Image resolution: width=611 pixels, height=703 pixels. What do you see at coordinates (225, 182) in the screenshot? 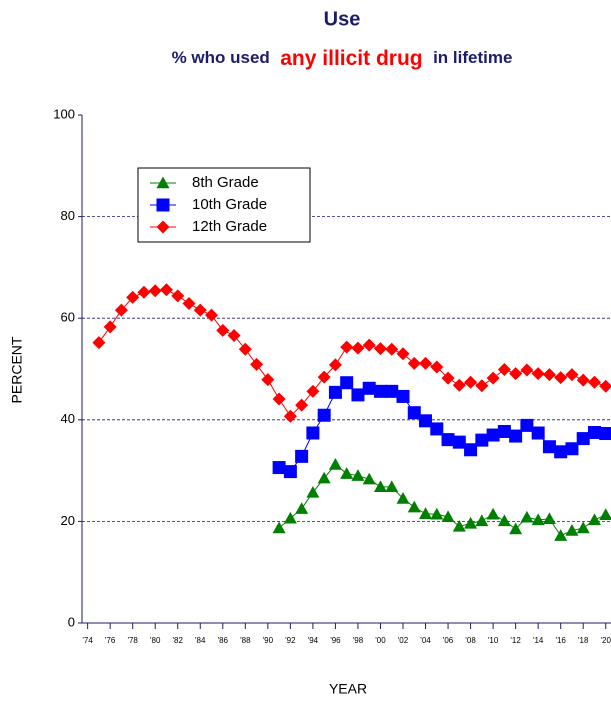
I see `legend-label: 8th Grade` at bounding box center [225, 182].